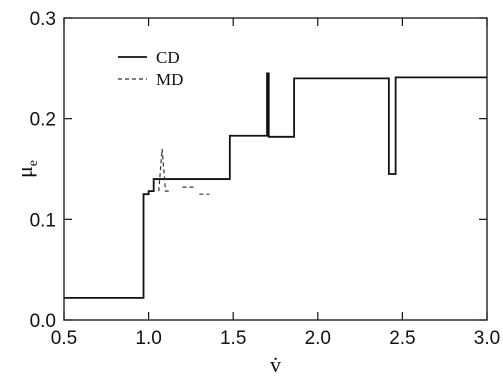 The height and width of the screenshot is (383, 503). What do you see at coordinates (148, 338) in the screenshot?
I see `x-tick-label: 1.0` at bounding box center [148, 338].